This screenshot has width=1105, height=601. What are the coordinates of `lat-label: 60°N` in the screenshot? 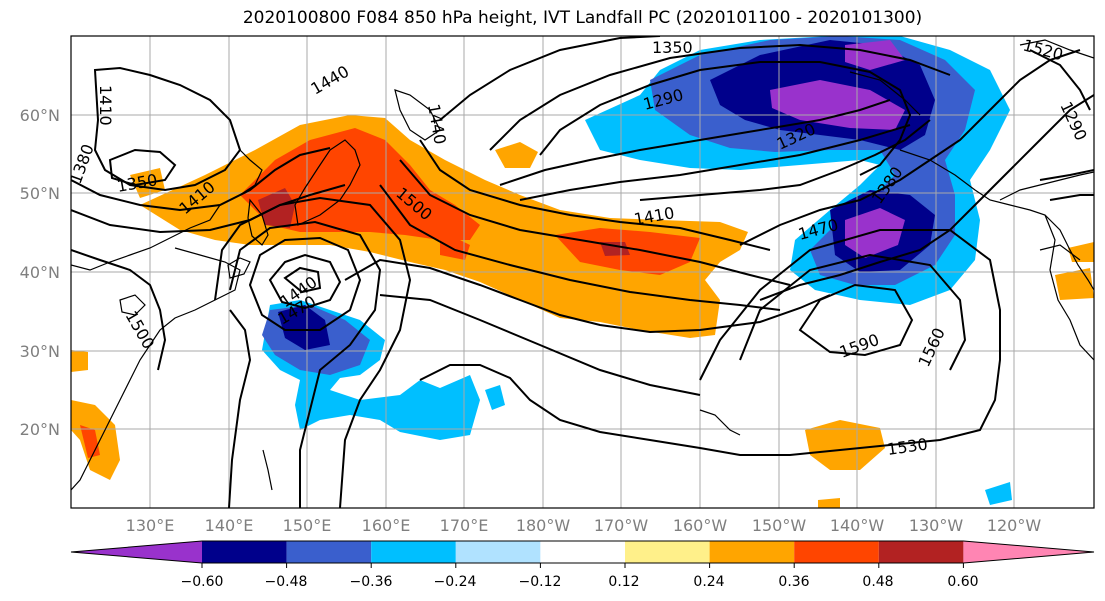 It's located at (40, 115).